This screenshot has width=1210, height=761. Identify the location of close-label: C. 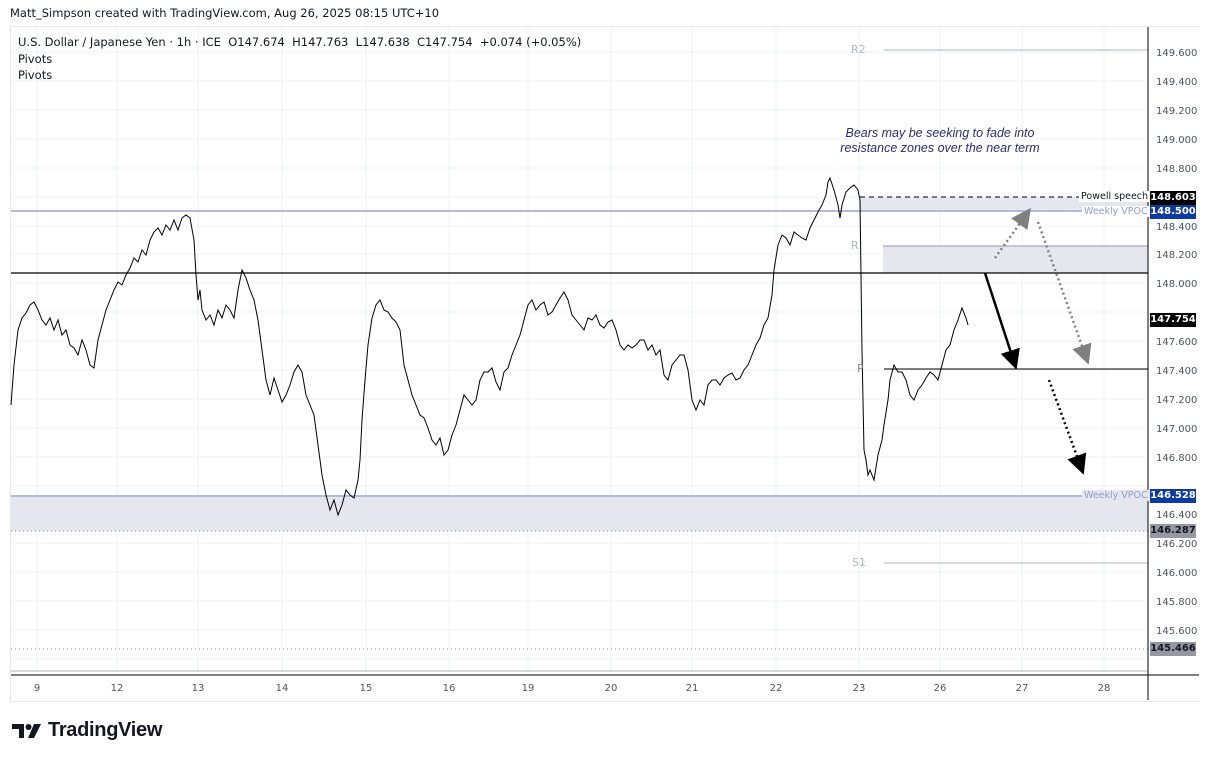
(420, 42).